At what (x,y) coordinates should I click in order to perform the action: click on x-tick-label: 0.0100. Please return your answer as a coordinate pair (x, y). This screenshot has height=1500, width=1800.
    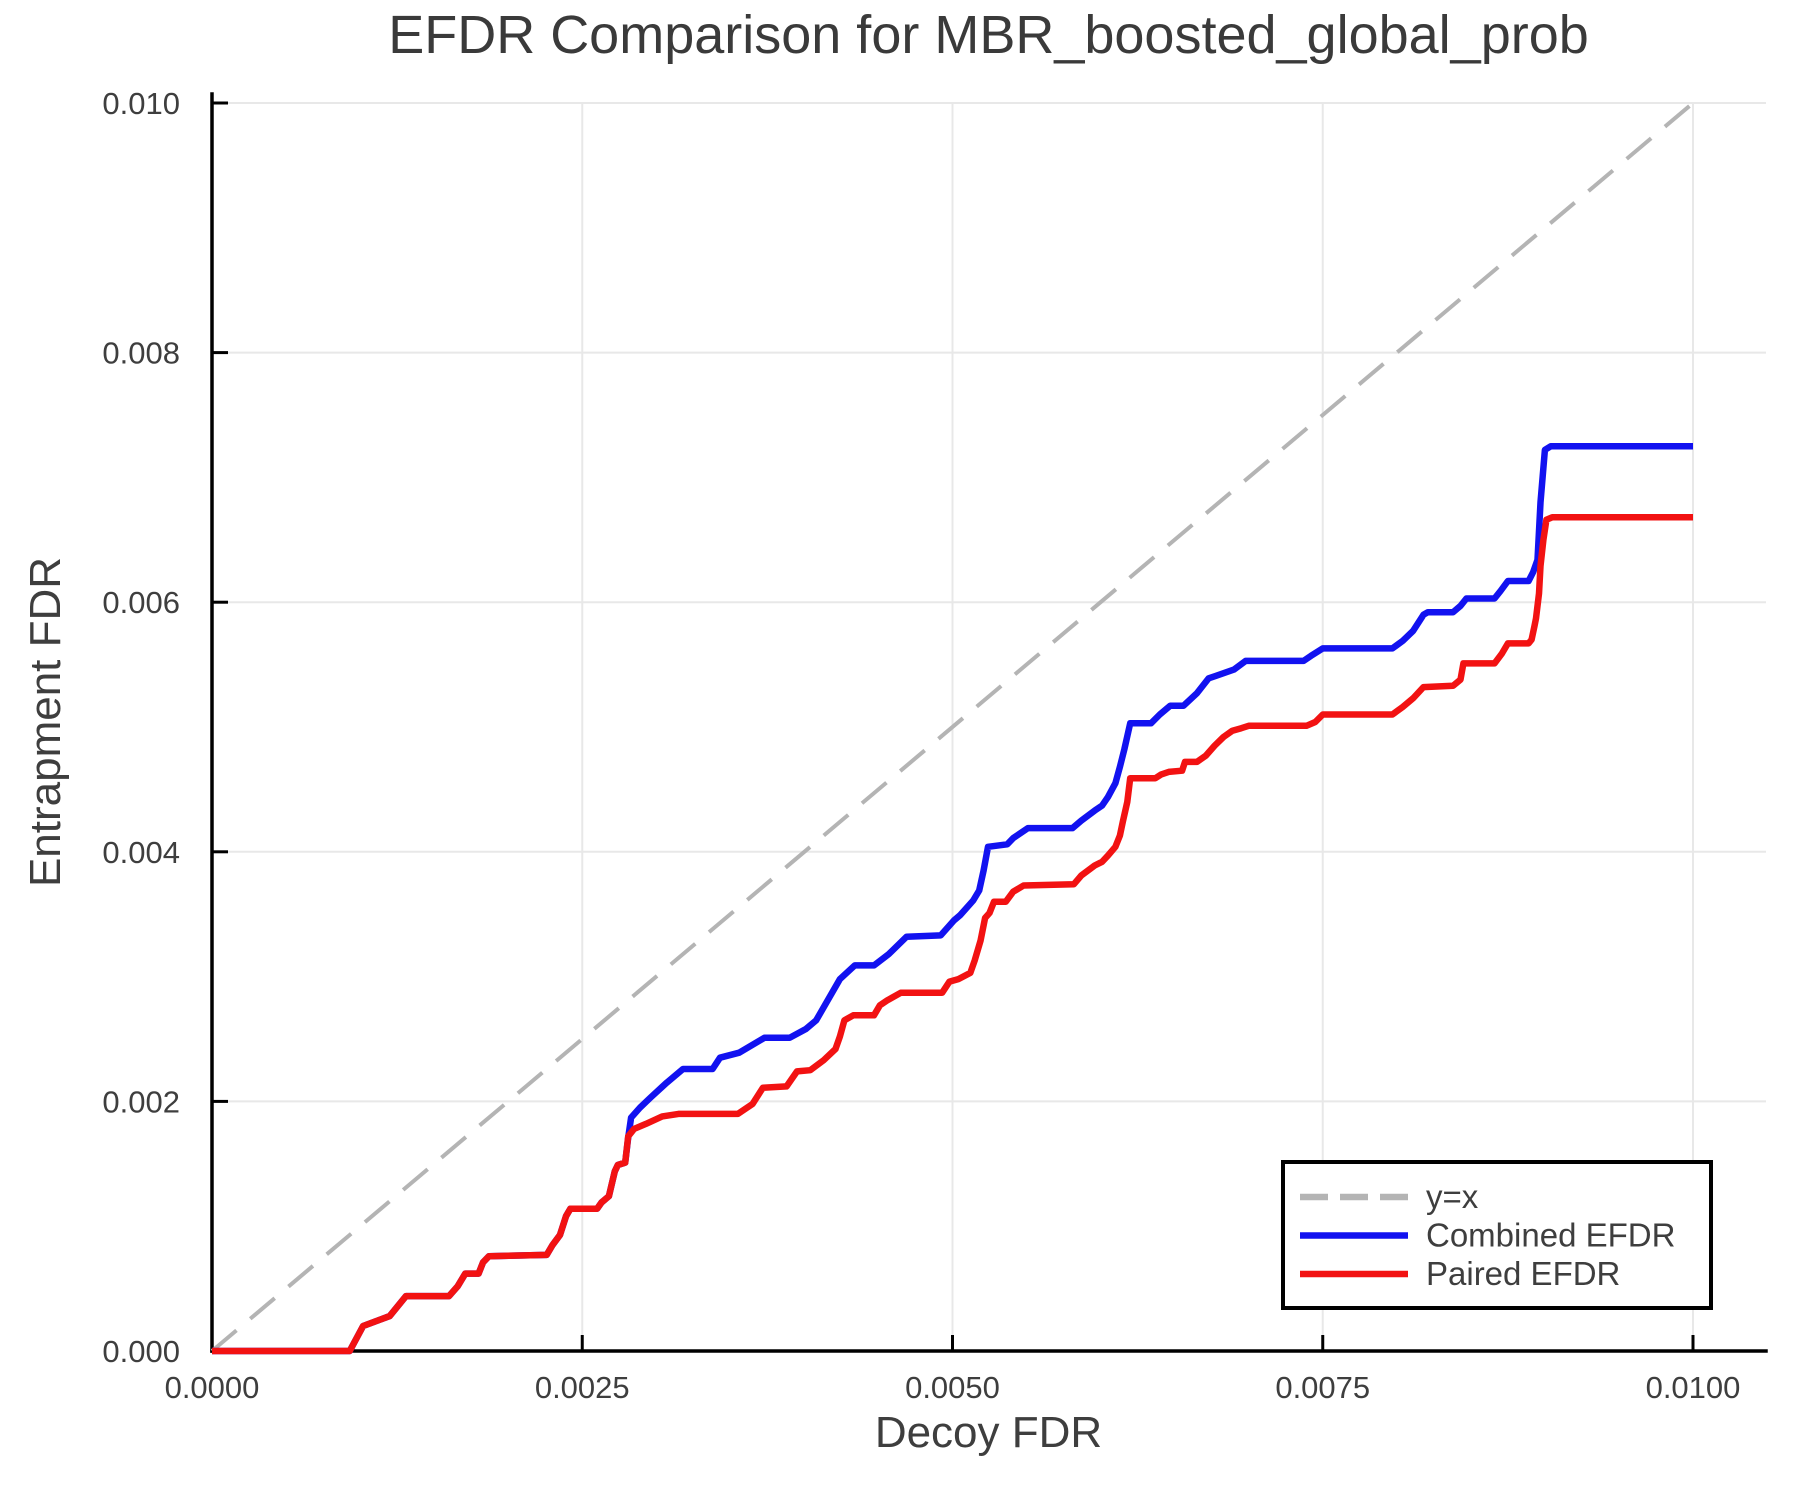
    Looking at the image, I should click on (1693, 1387).